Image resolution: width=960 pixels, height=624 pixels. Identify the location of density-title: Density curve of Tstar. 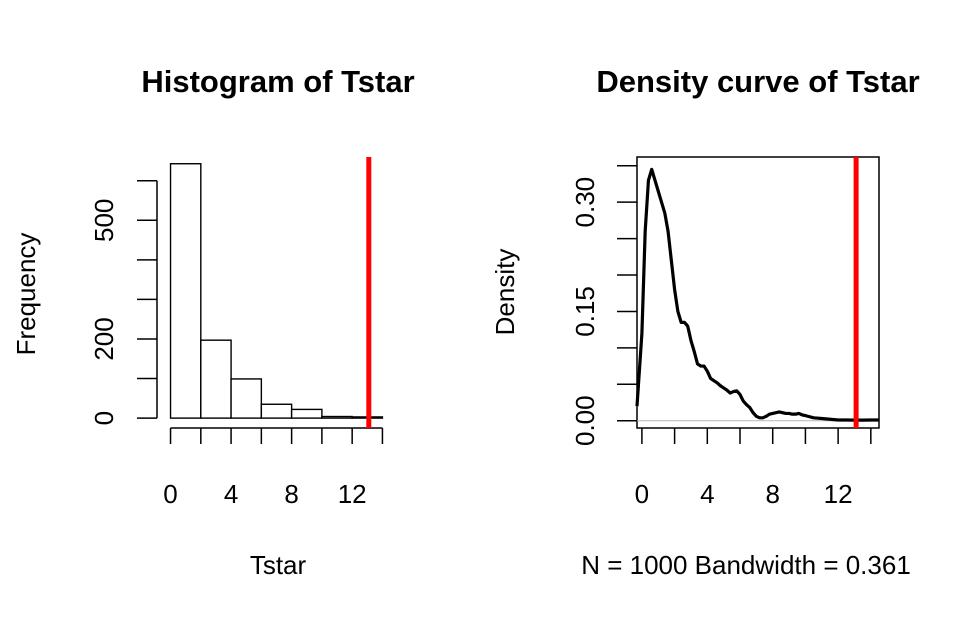
(757, 81).